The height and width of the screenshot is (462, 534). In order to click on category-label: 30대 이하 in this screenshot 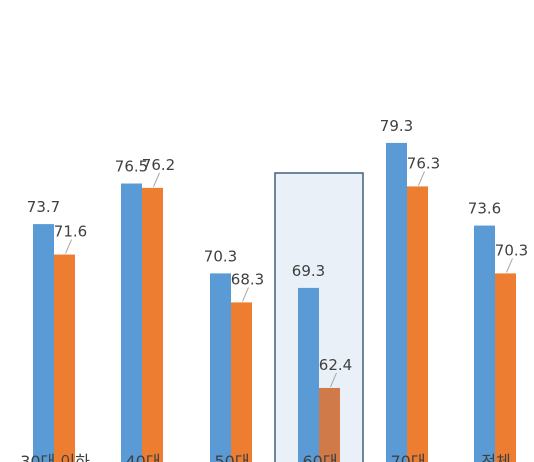, I will do `click(55, 457)`.